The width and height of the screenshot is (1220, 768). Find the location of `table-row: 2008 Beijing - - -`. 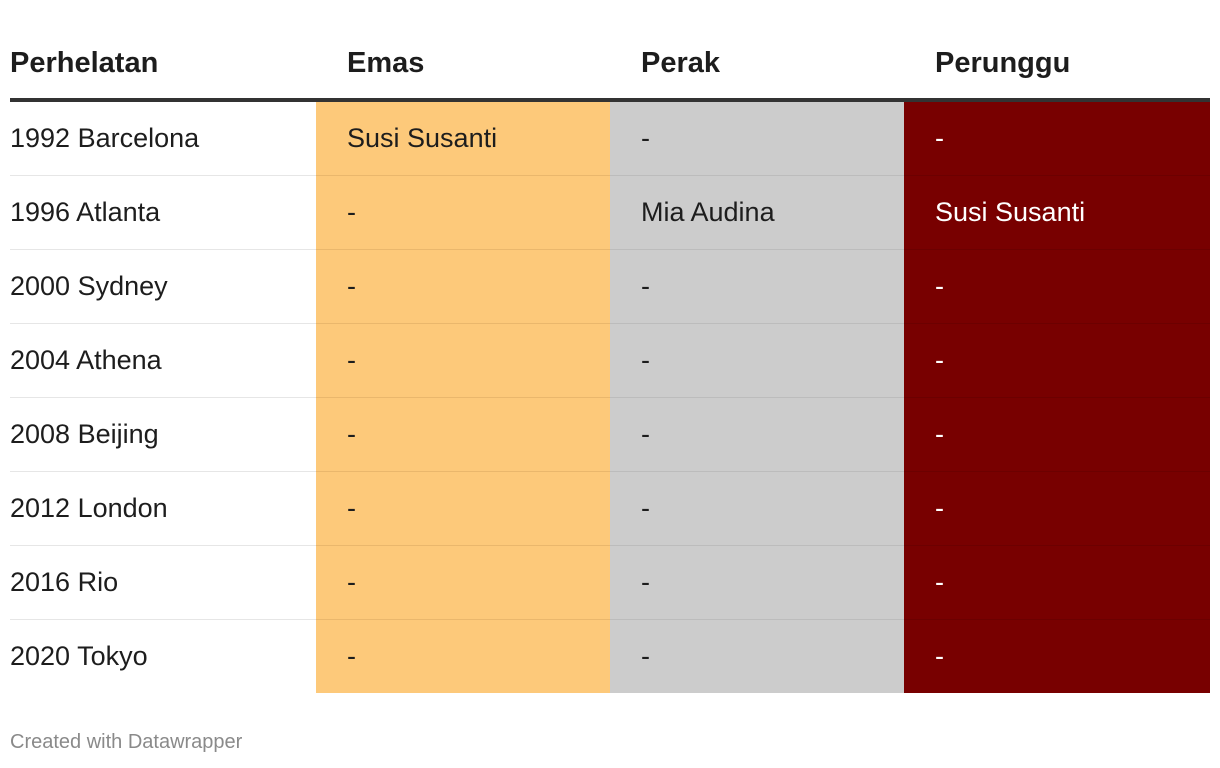

table-row: 2008 Beijing - - - is located at coordinates (610, 434).